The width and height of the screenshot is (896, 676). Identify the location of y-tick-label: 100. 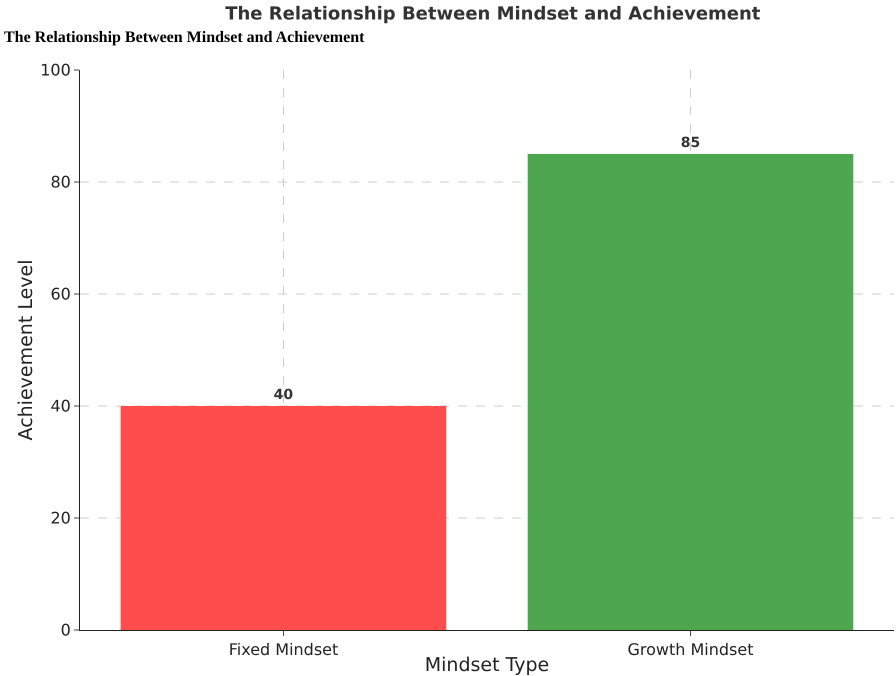
(55, 70).